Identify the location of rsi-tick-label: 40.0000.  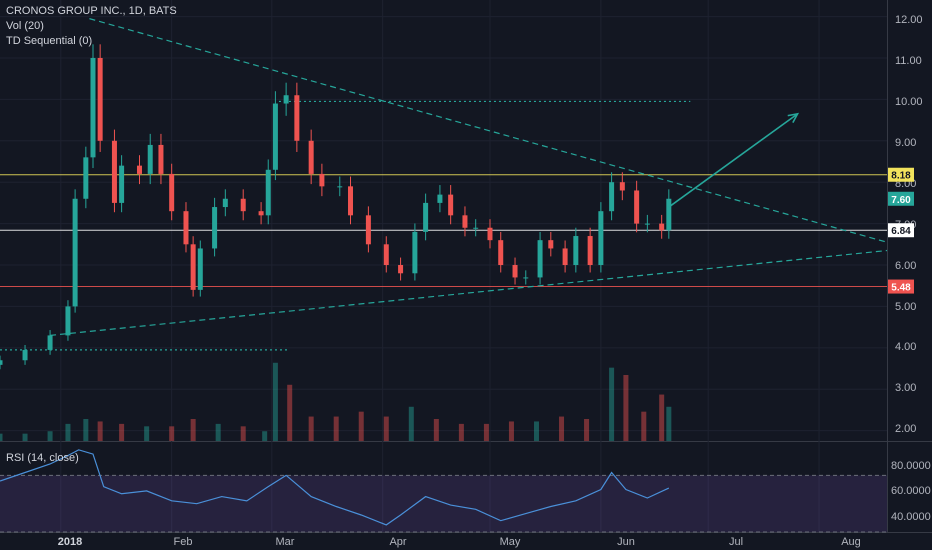
(911, 517).